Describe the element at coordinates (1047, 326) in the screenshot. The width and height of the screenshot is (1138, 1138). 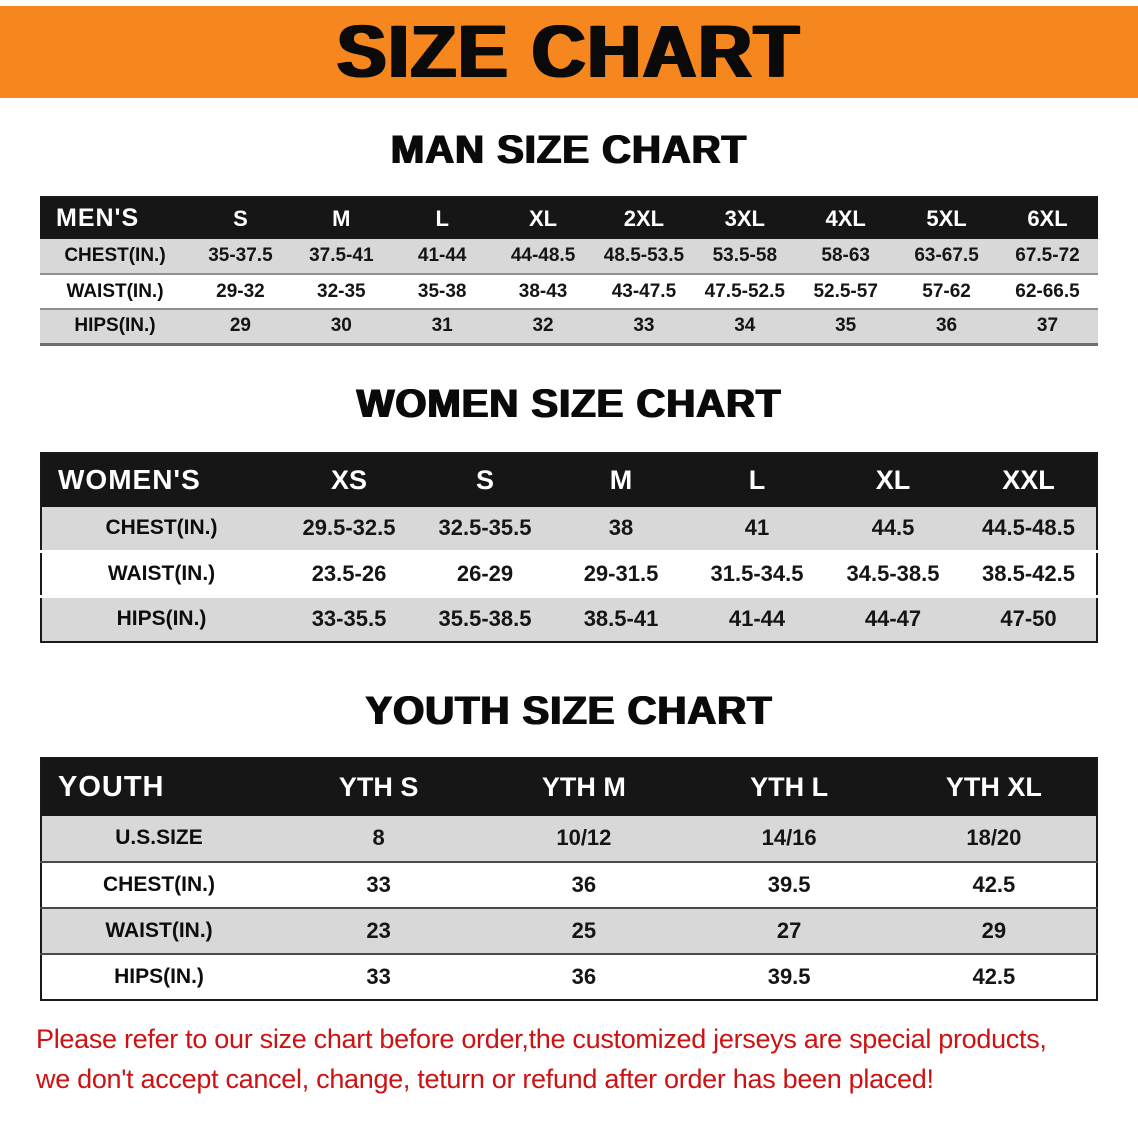
I see `size-value-cell: 37` at that location.